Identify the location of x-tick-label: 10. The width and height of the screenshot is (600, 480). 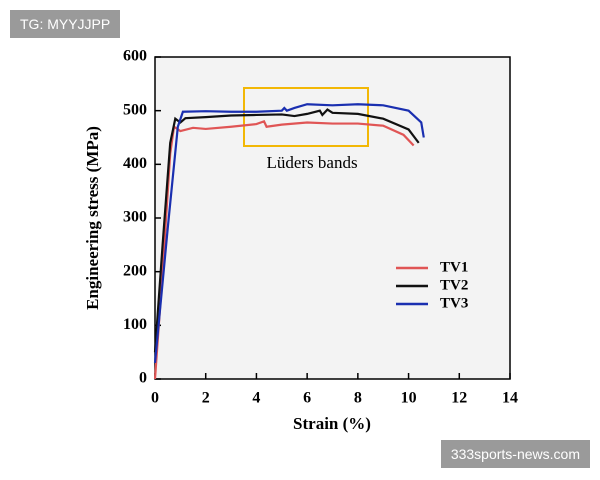
(409, 398).